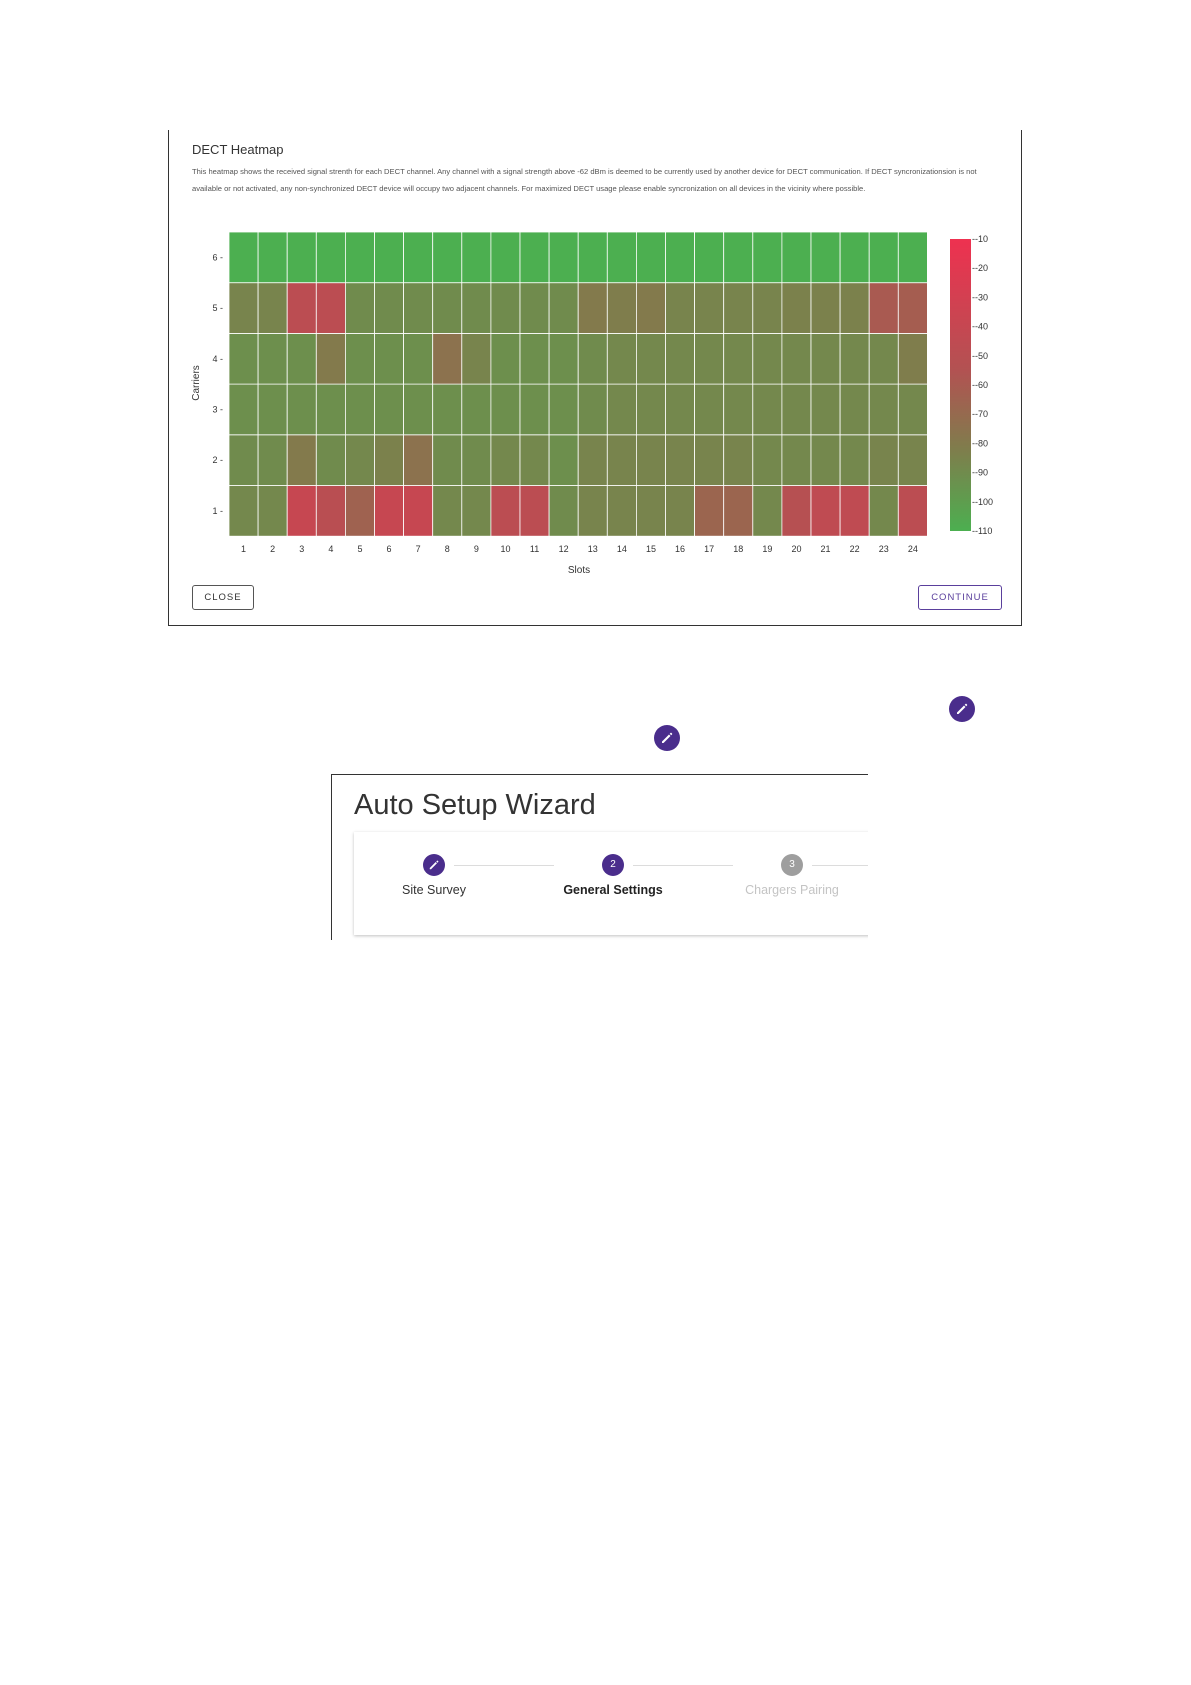  What do you see at coordinates (651, 549) in the screenshot?
I see `x-tick-label: 15` at bounding box center [651, 549].